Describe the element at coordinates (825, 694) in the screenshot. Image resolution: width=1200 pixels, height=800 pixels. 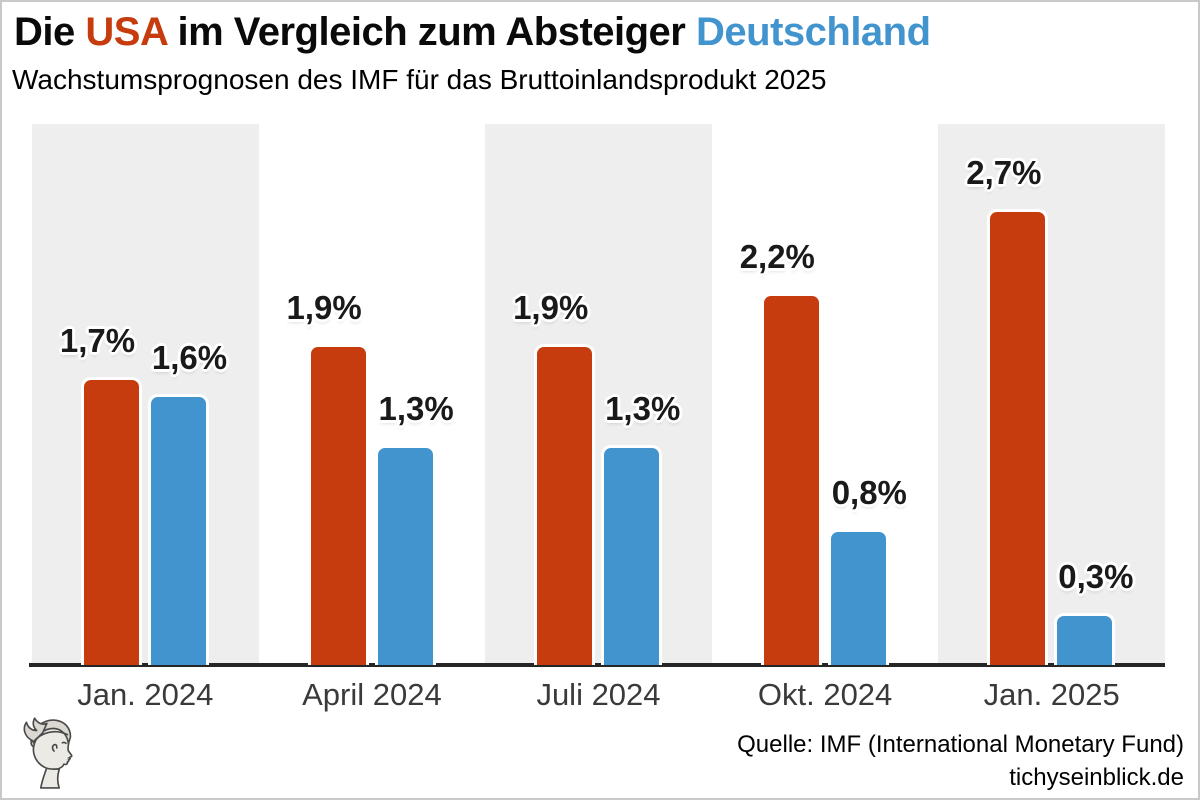
I see `category-label: Okt. 2024` at that location.